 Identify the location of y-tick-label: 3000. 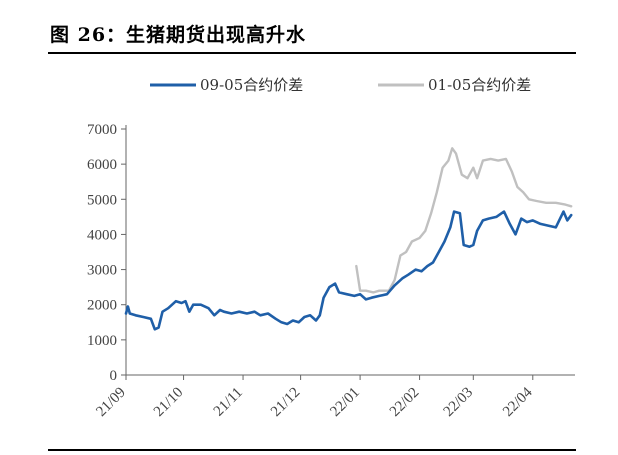
(102, 271).